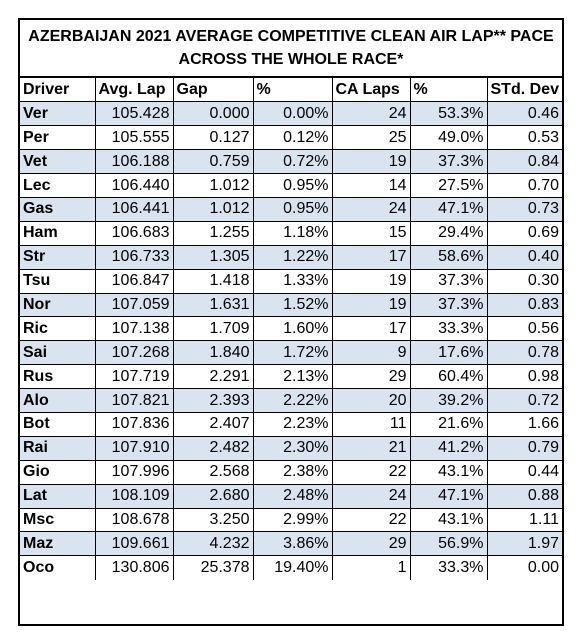 The width and height of the screenshot is (583, 639). Describe the element at coordinates (58, 233) in the screenshot. I see `cell-driver: Ham` at that location.